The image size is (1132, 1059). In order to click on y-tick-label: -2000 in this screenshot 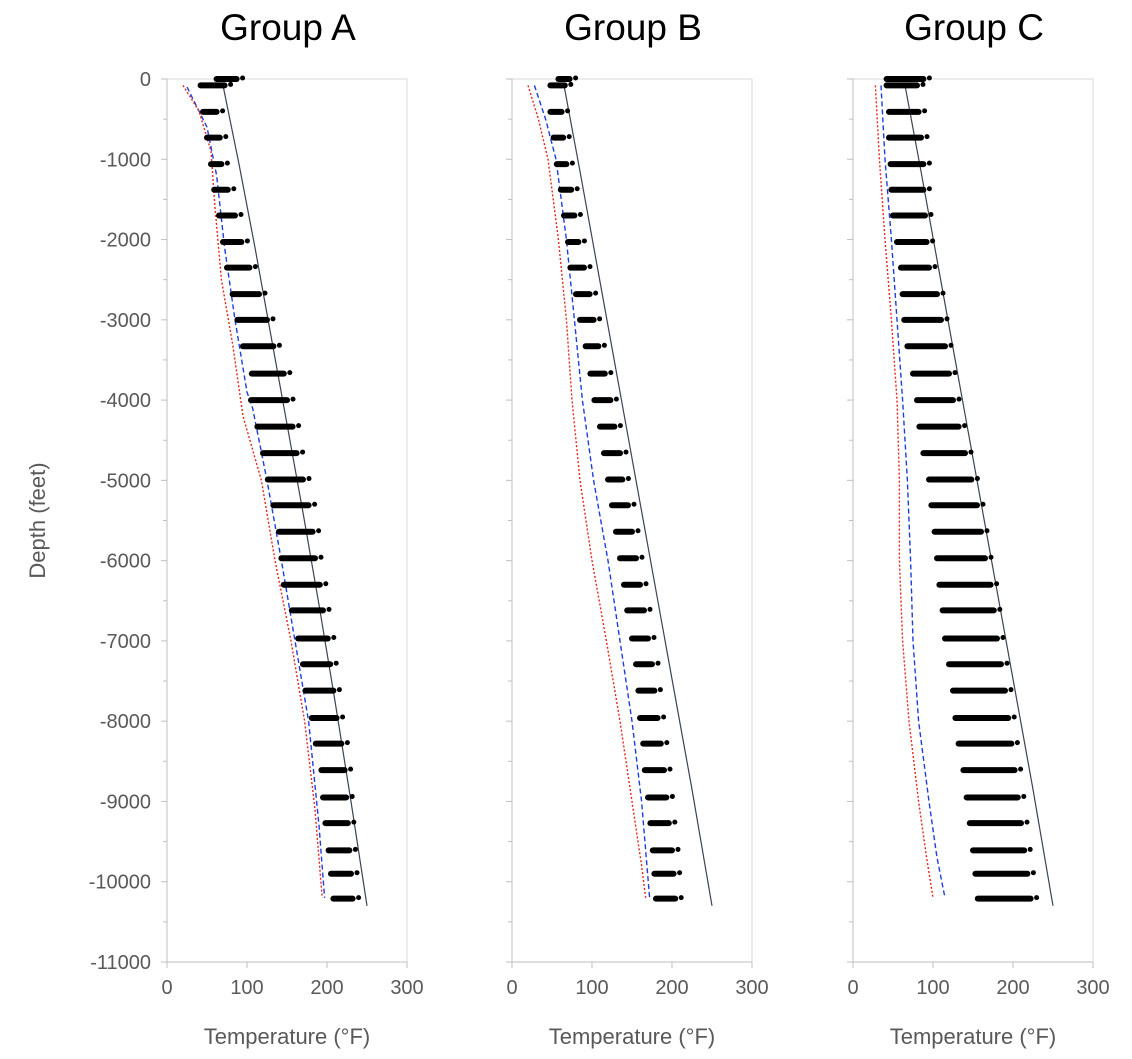, I will do `click(125, 241)`.